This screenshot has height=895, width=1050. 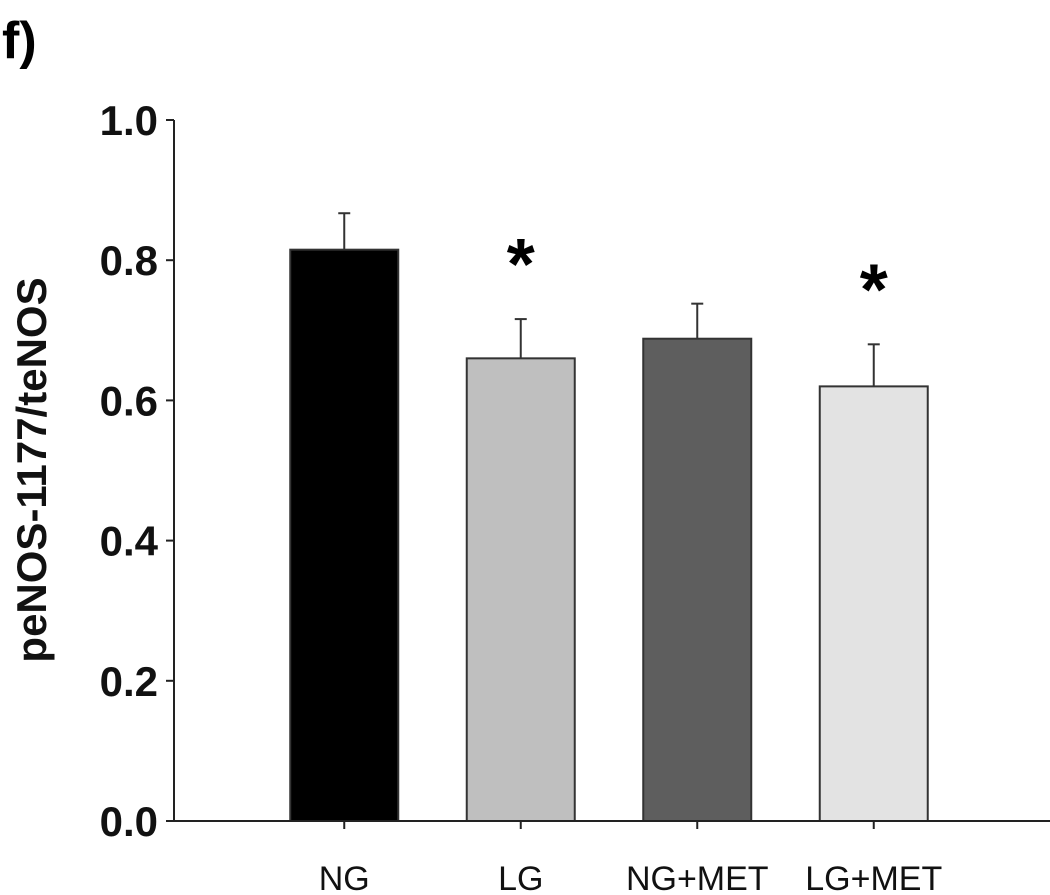 I want to click on significance-layer: * *, so click(x=697, y=277).